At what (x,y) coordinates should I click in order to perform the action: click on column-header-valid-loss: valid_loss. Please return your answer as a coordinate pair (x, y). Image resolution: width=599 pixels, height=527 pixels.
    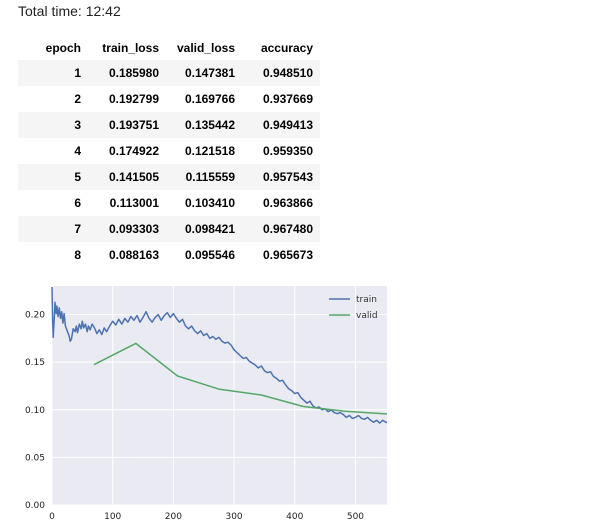
    Looking at the image, I should click on (205, 48).